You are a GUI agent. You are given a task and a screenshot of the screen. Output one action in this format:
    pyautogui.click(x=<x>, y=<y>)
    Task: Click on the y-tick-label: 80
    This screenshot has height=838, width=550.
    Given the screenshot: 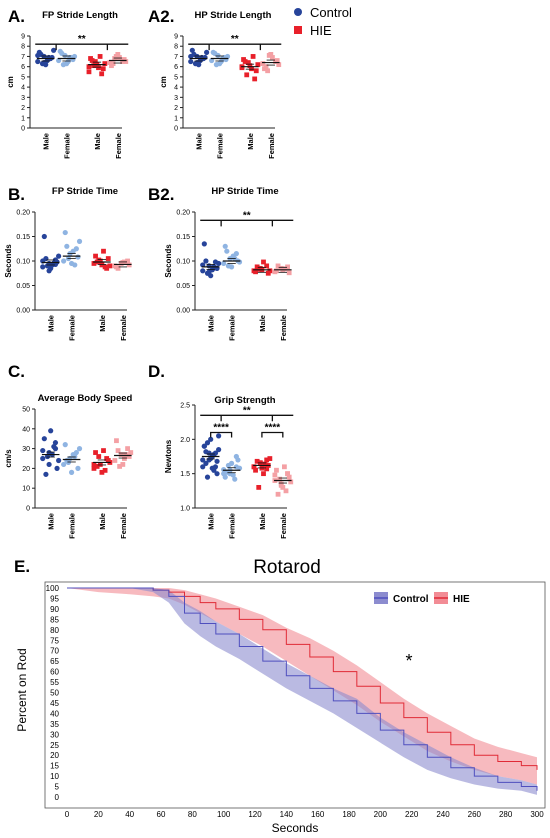 What is the action you would take?
    pyautogui.click(x=54, y=630)
    